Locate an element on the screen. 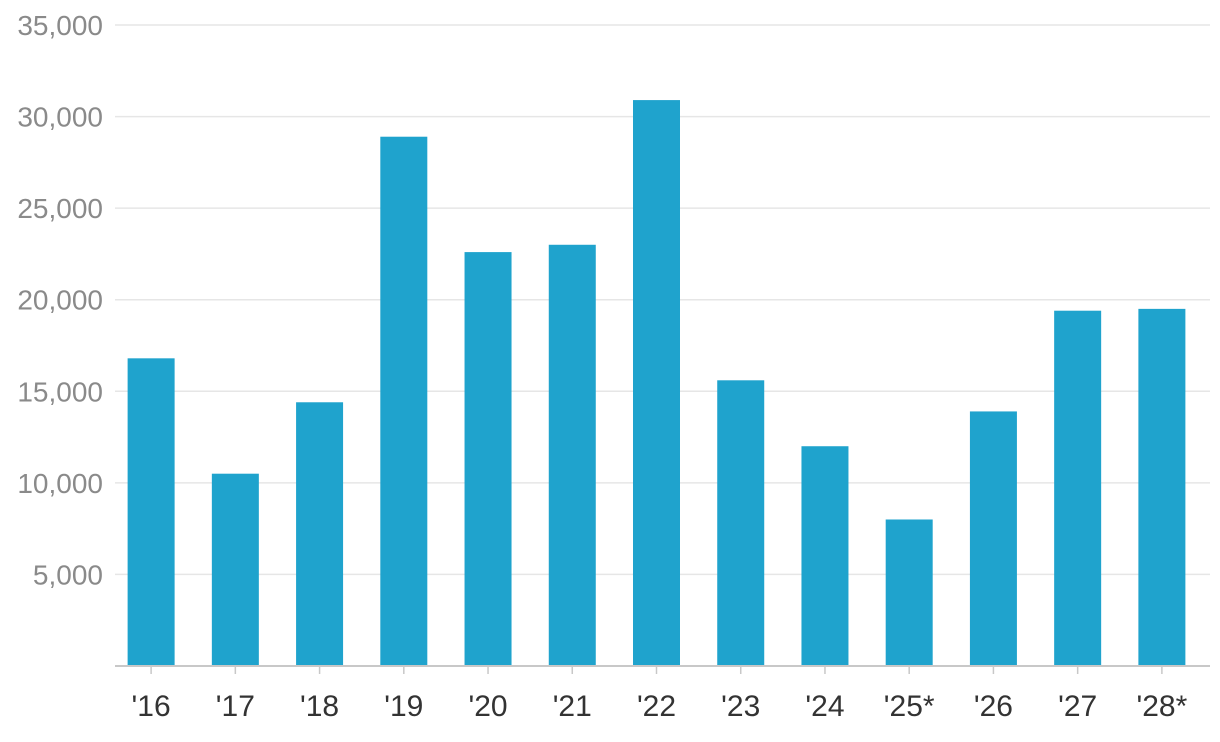 This screenshot has width=1220, height=742. x-tick-label: '25* is located at coordinates (909, 706).